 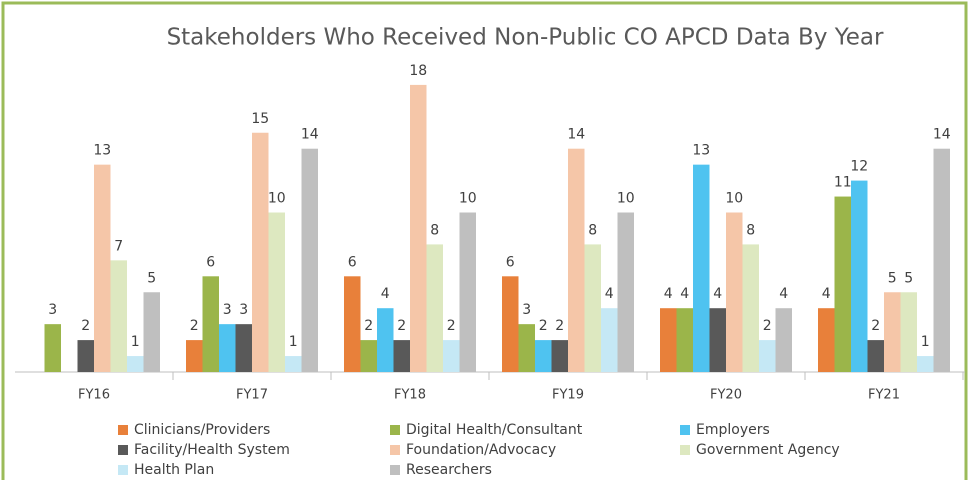 What do you see at coordinates (202, 430) in the screenshot?
I see `legend-label: Clinicians/Providers` at bounding box center [202, 430].